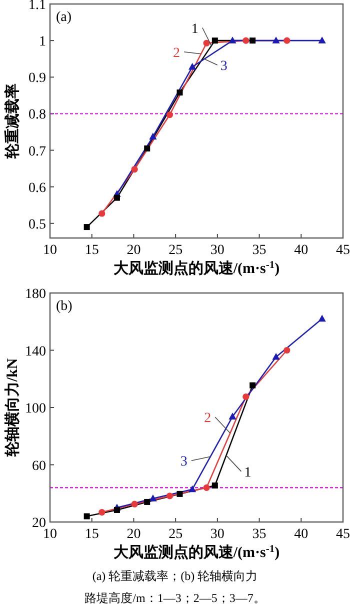  I want to click on y-tick-label: 0.7, so click(37, 152).